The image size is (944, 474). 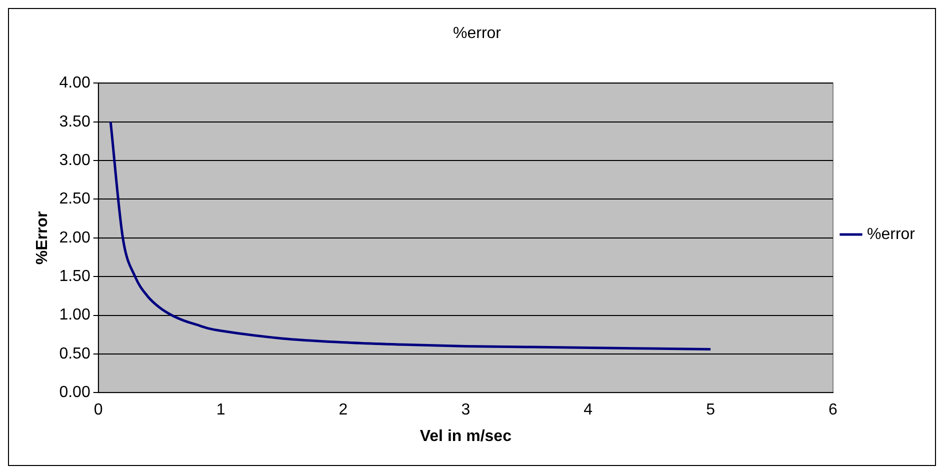 What do you see at coordinates (74, 83) in the screenshot?
I see `y-tick-label: 4.00` at bounding box center [74, 83].